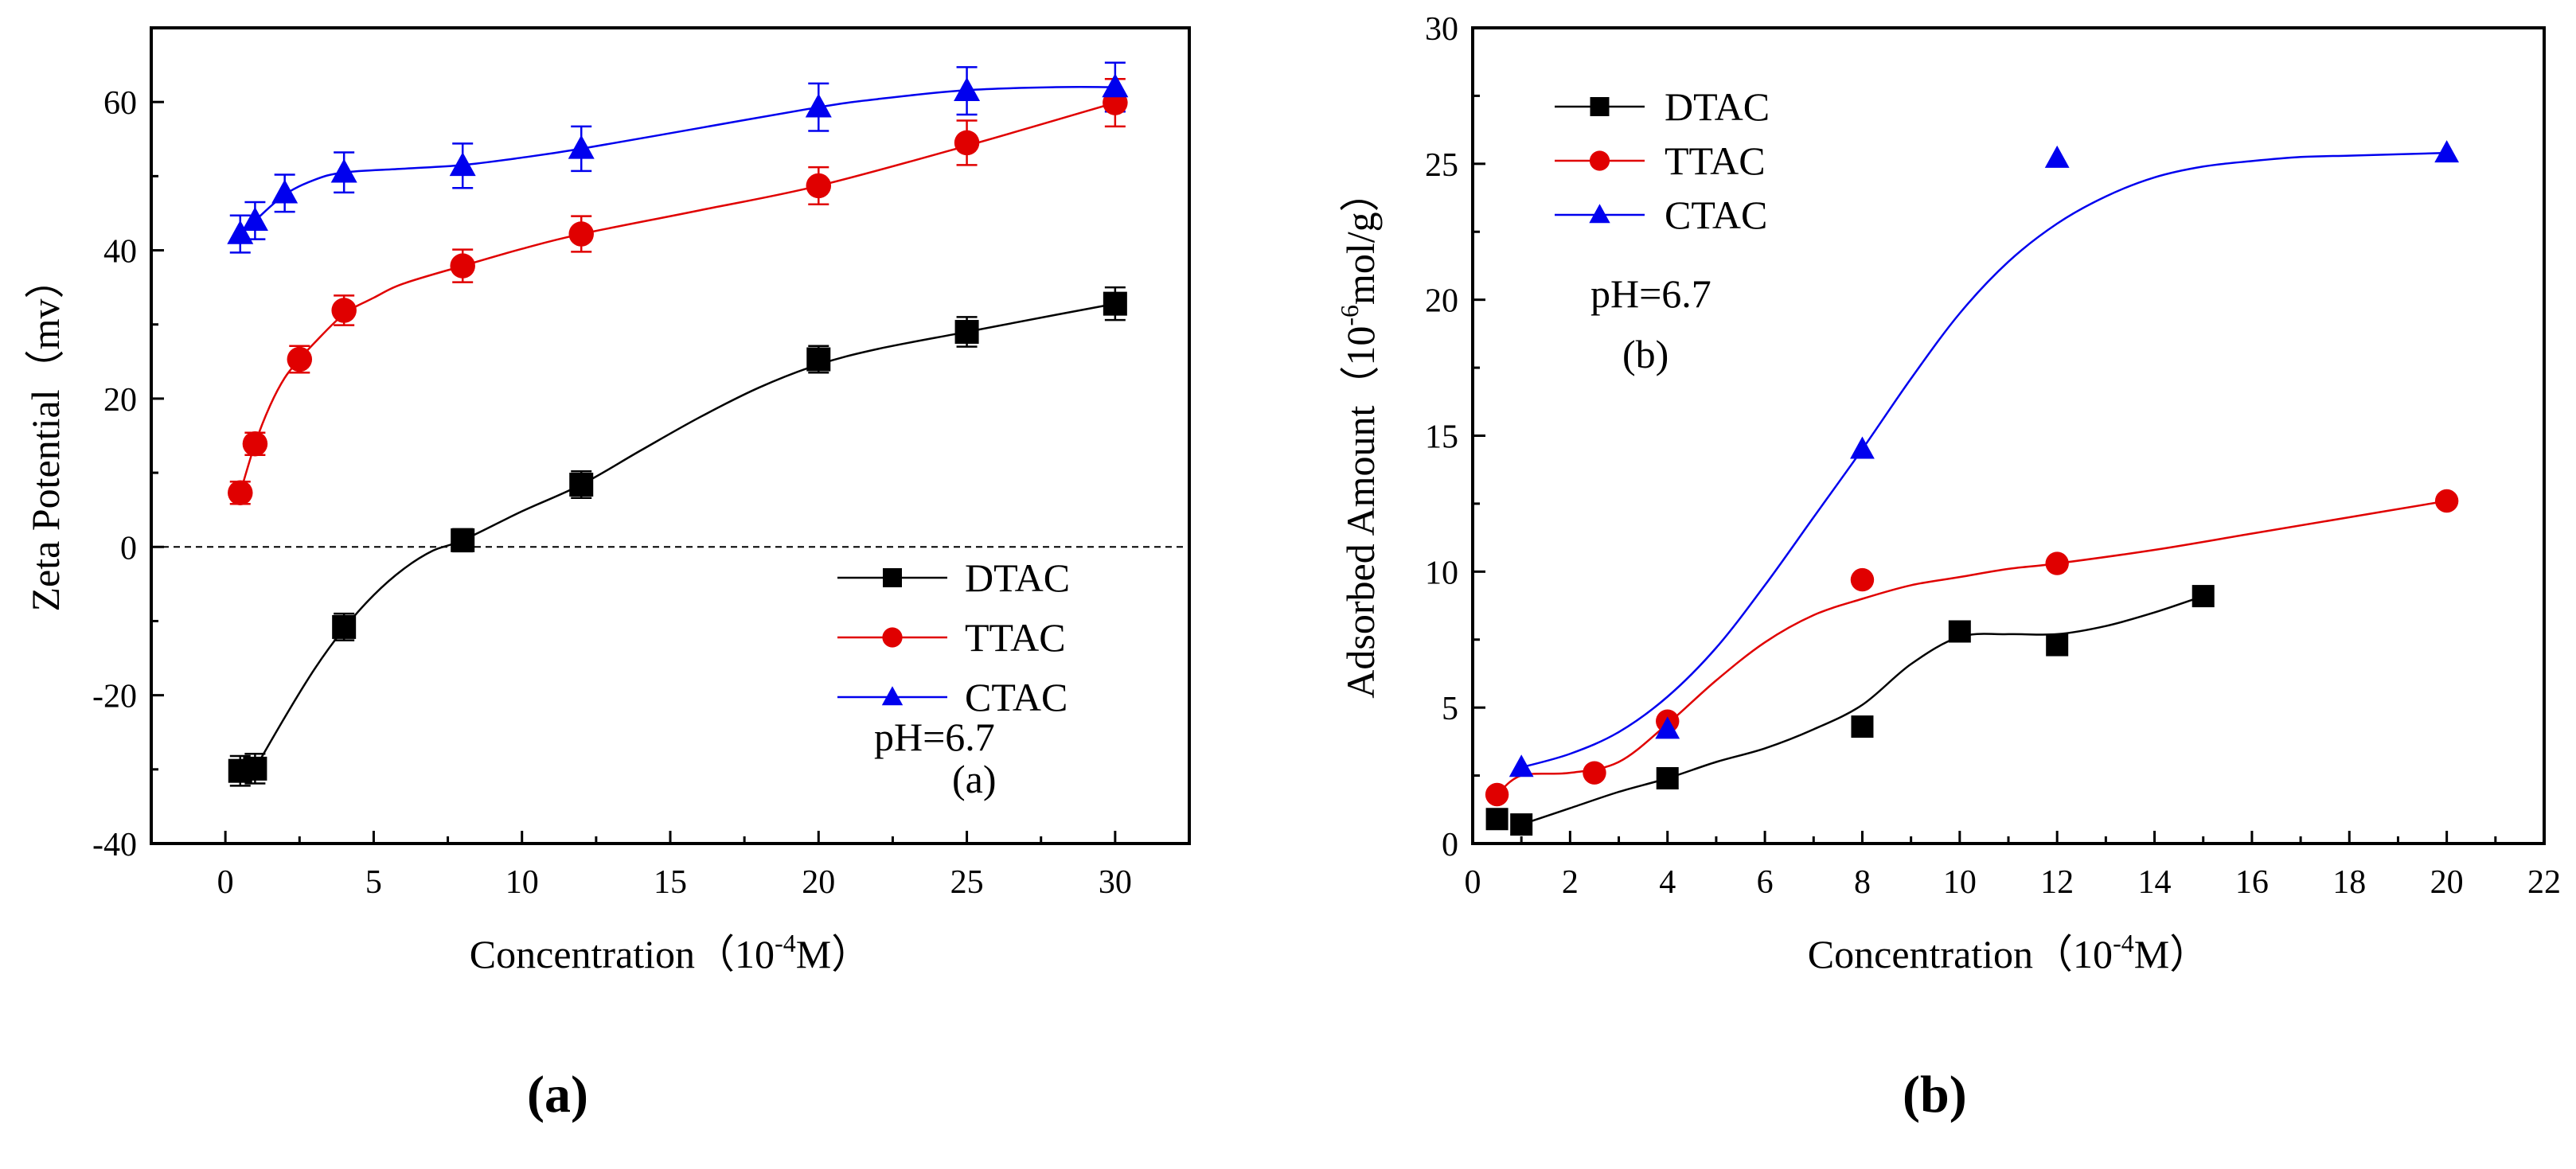 Image resolution: width=2576 pixels, height=1169 pixels. Describe the element at coordinates (1717, 106) in the screenshot. I see `legend-label-b-dtac: DTAC` at that location.